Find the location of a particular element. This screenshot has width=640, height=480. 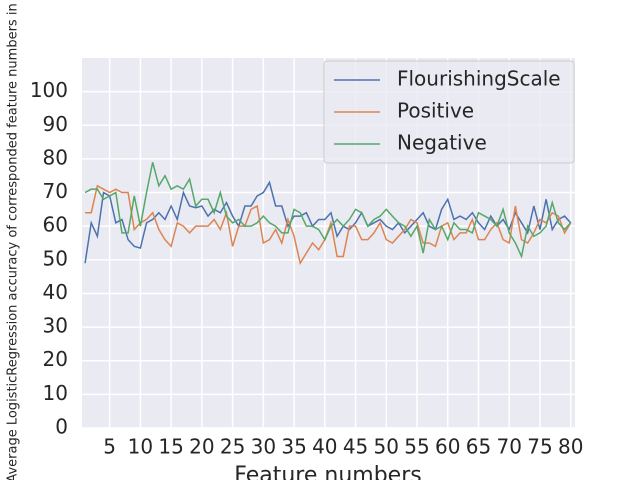

x-tick-label: 30 is located at coordinates (263, 447).